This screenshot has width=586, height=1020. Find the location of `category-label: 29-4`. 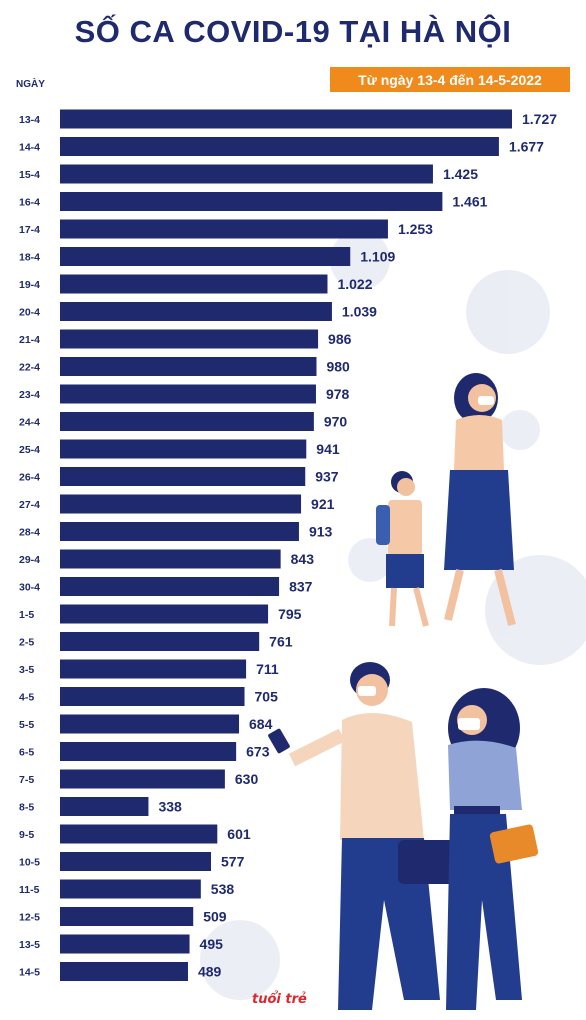

category-label: 29-4 is located at coordinates (29, 560).